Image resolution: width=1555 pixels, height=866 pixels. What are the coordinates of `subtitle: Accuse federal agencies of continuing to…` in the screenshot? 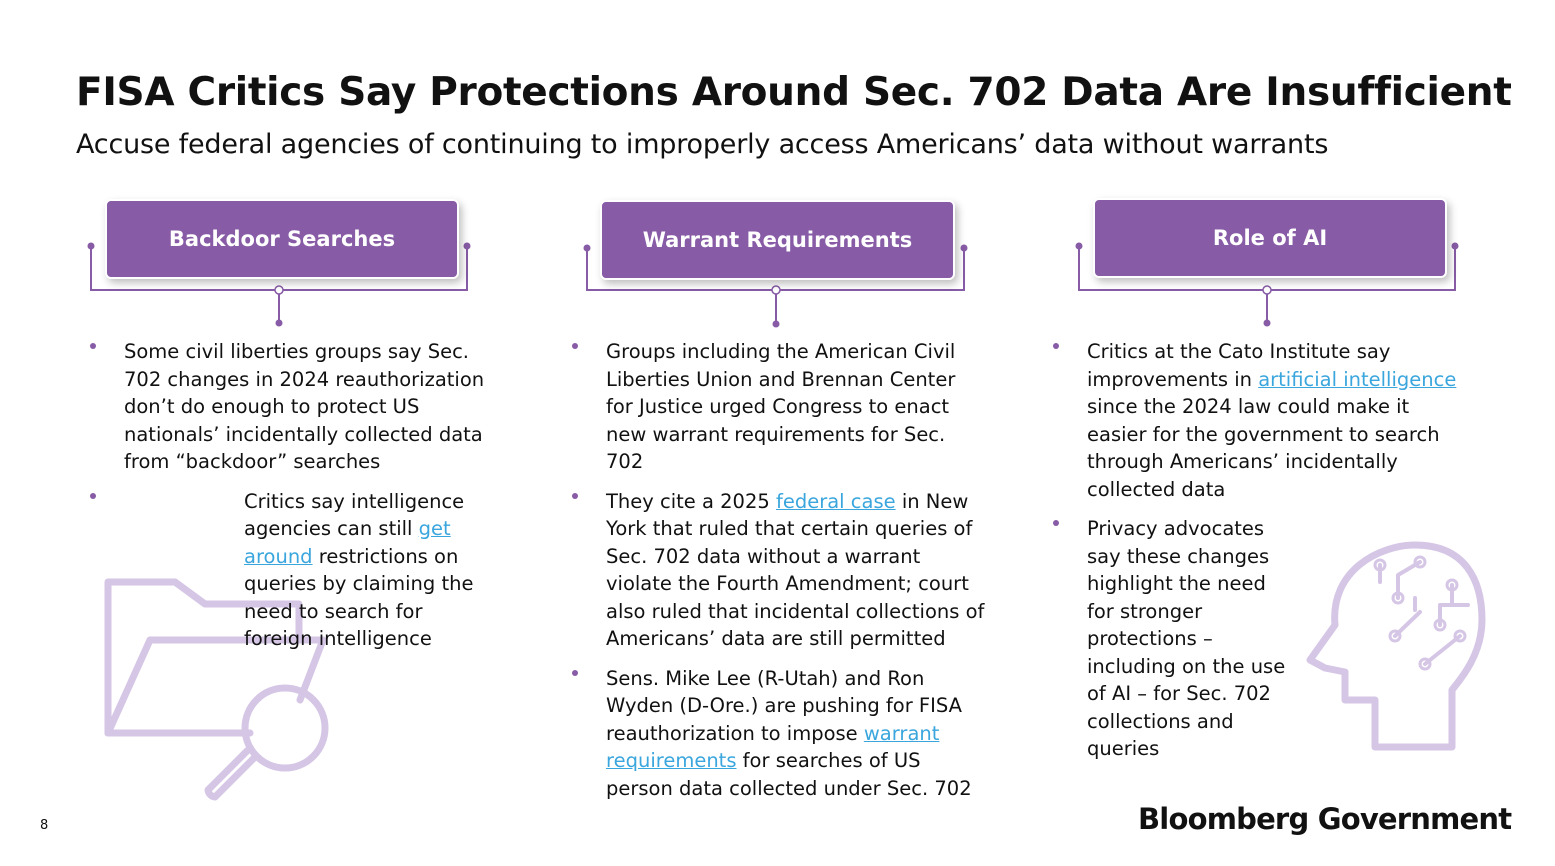 It's located at (702, 144).